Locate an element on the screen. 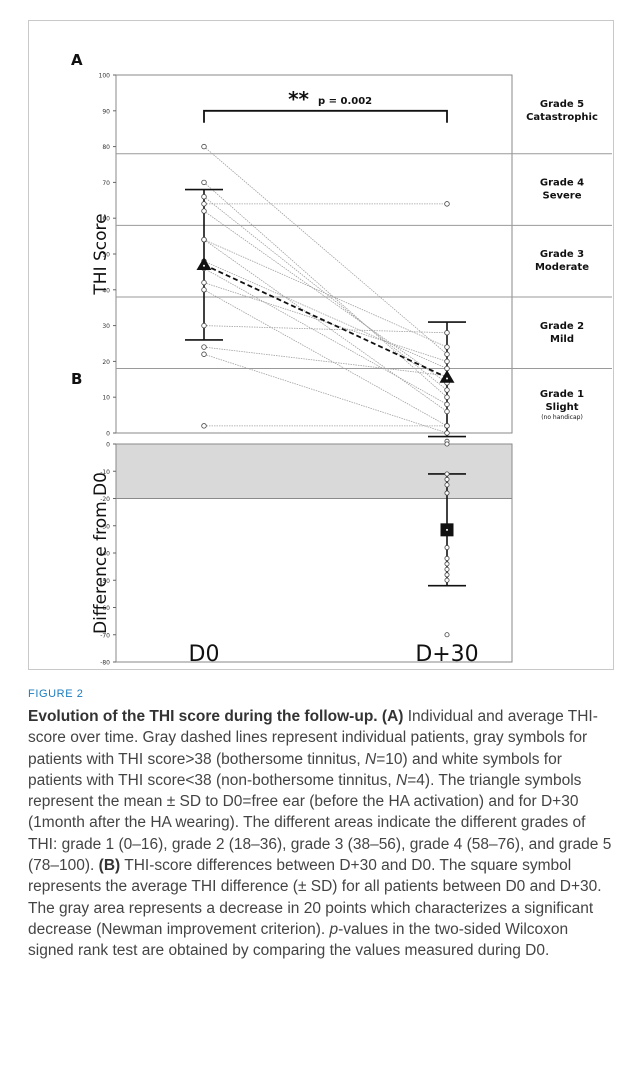  mean-triangle-d0-dot is located at coordinates (204, 265).